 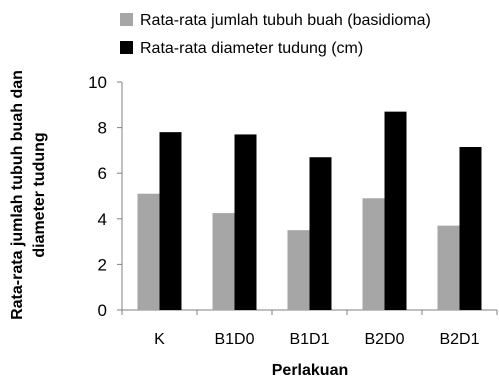 I want to click on legend-label: Rata-rata diameter tudung (cm), so click(x=251, y=48).